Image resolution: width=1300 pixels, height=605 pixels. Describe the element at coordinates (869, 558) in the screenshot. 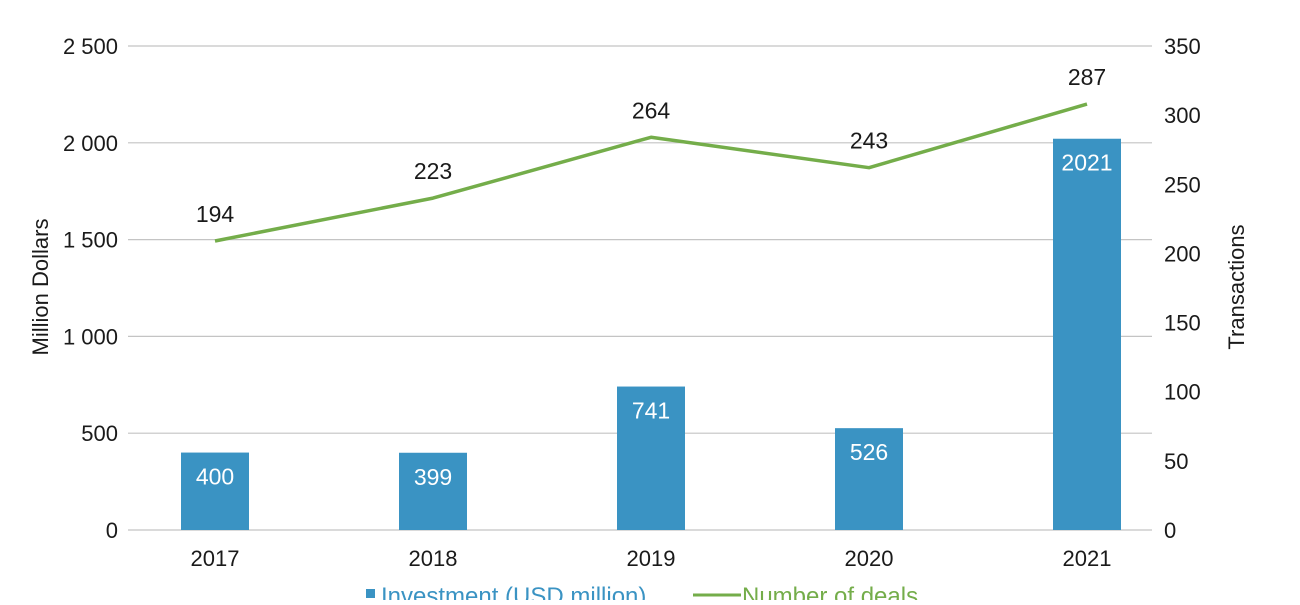

I see `x-tick-label: 2020` at that location.